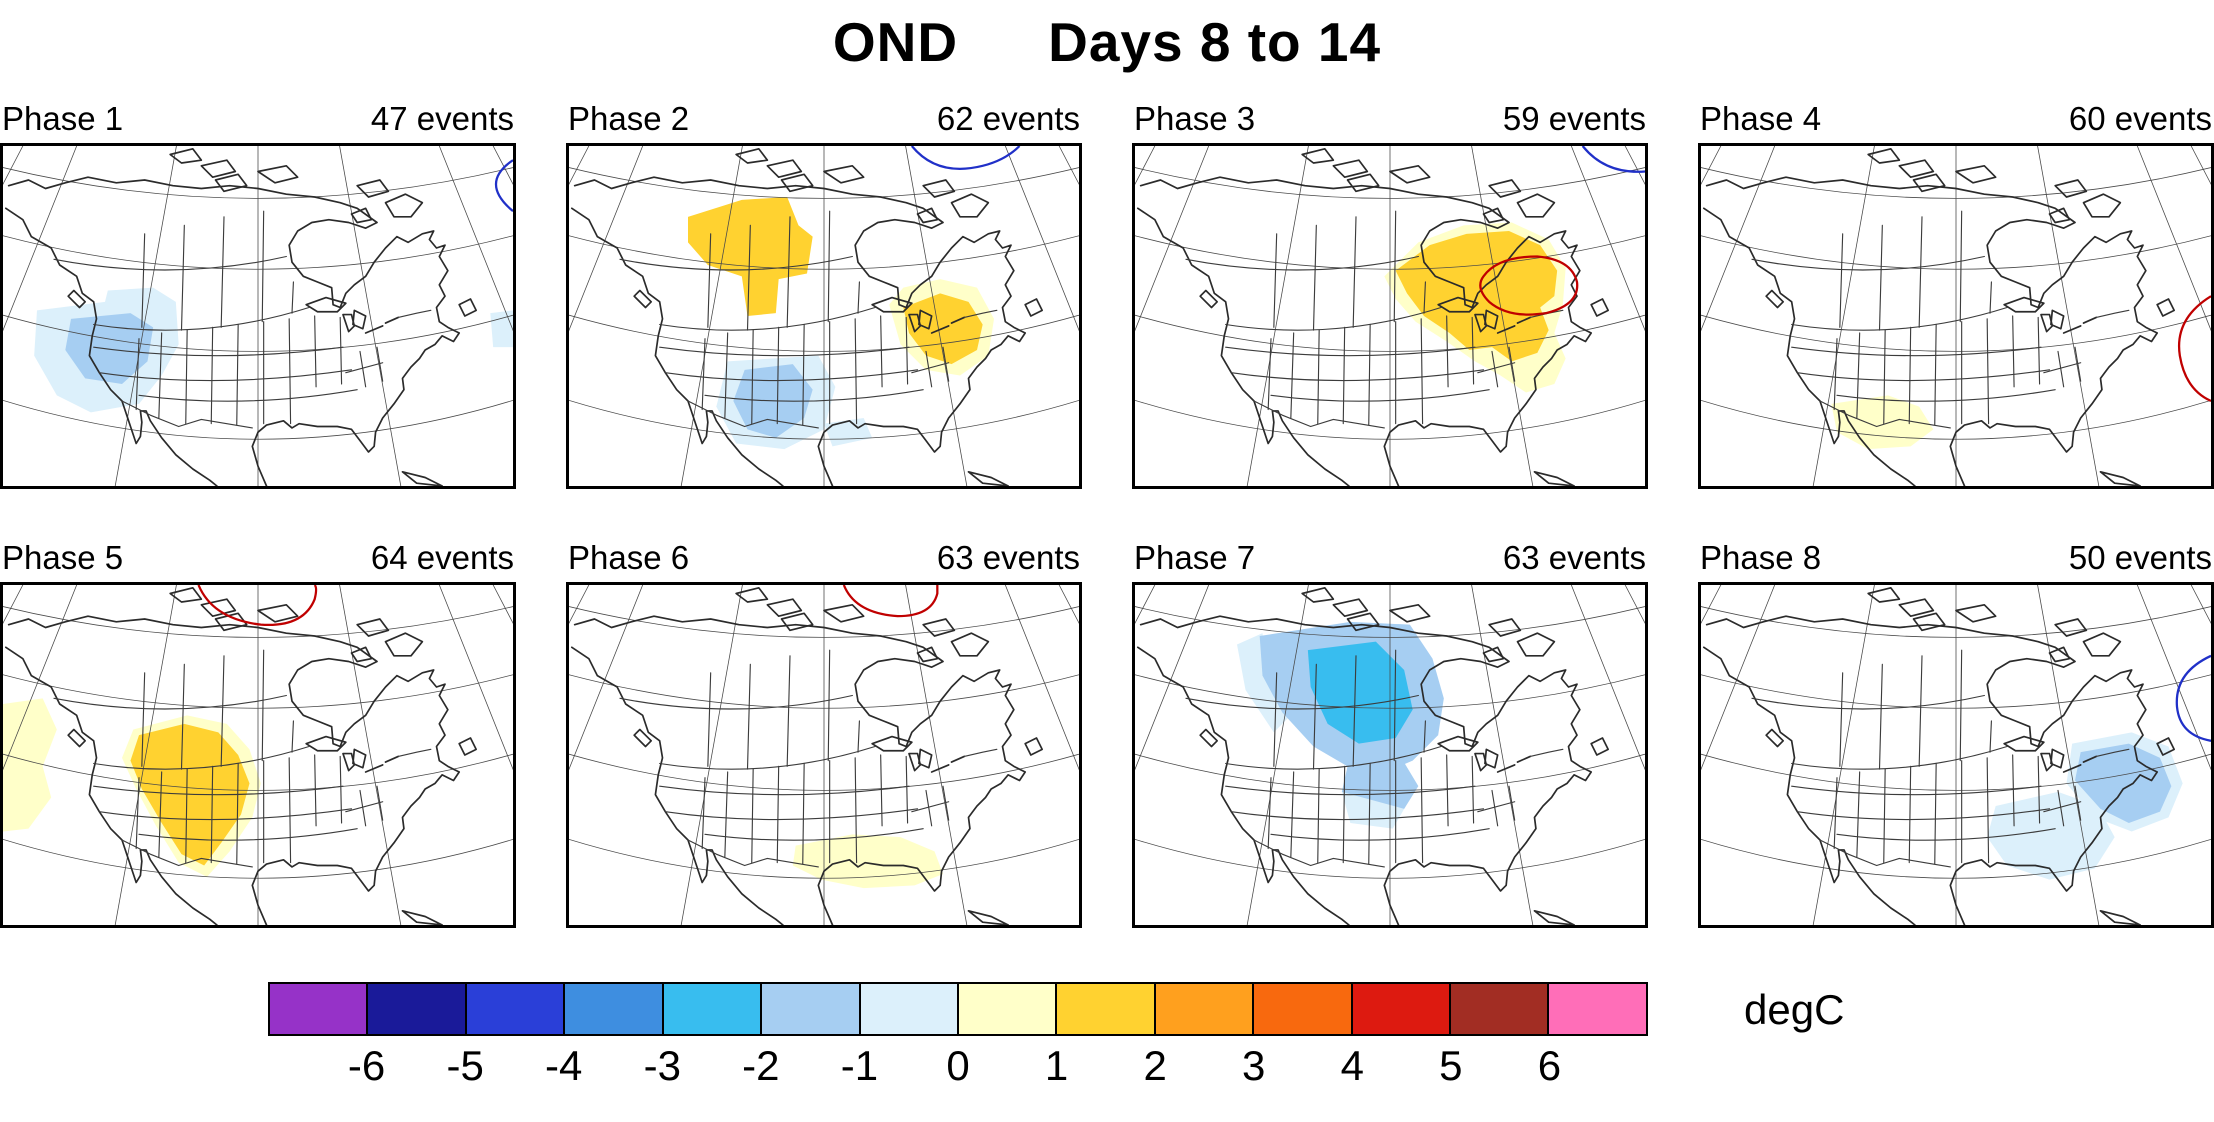  I want to click on colorbar-tick-label: 1, so click(1056, 1065).